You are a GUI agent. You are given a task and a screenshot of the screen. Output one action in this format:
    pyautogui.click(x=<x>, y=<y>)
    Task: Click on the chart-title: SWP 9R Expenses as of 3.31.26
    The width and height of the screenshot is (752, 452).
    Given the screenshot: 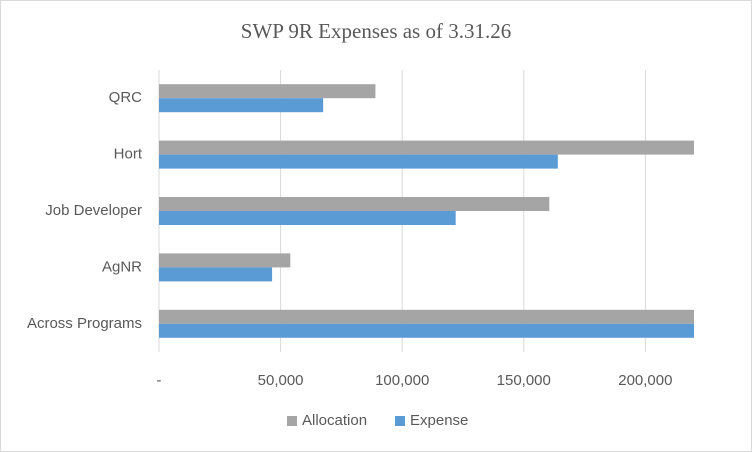 What is the action you would take?
    pyautogui.click(x=376, y=31)
    